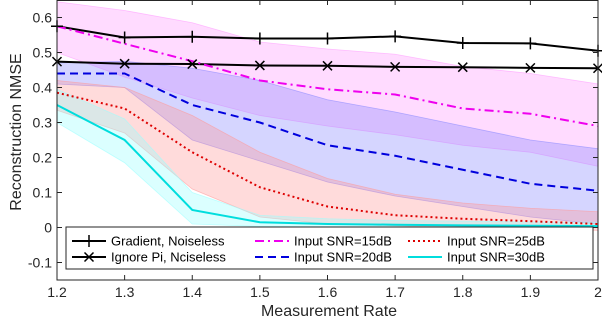 The width and height of the screenshot is (602, 323). Describe the element at coordinates (168, 257) in the screenshot. I see `legend-label-ignore-pi-nciseless: Ignore Pi, Nciseless` at that location.